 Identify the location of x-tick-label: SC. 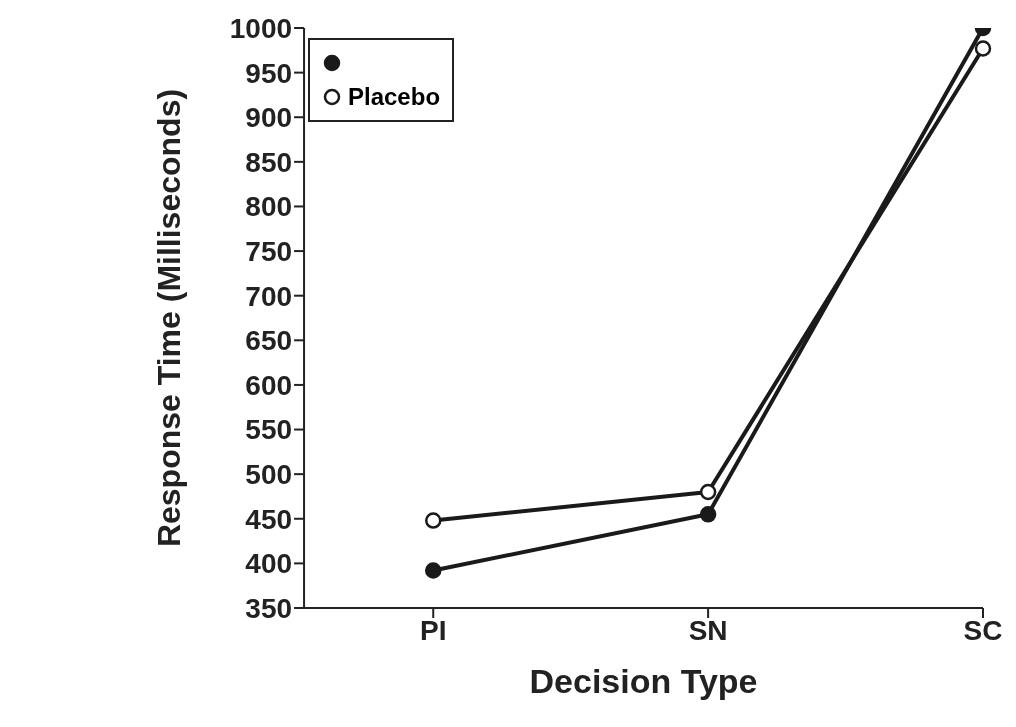
(983, 630).